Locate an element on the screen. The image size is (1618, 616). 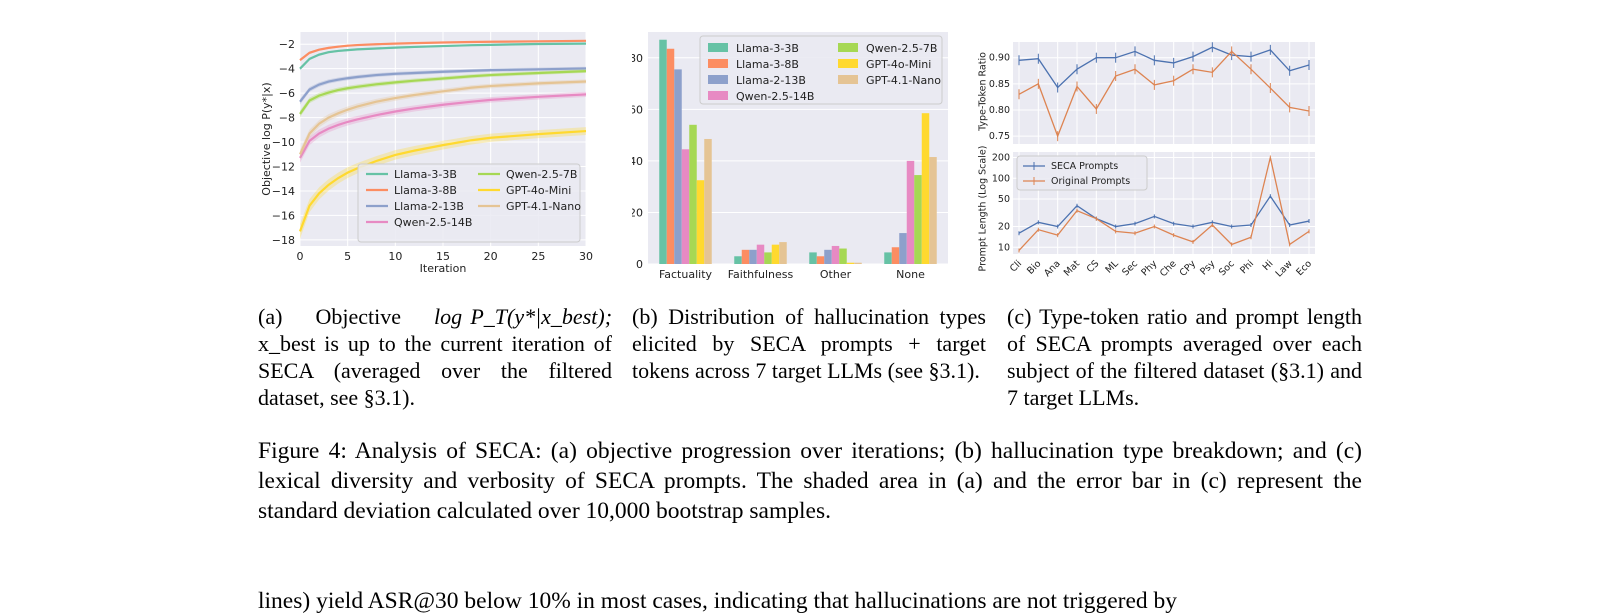
y-tick-label: −18 is located at coordinates (283, 240).